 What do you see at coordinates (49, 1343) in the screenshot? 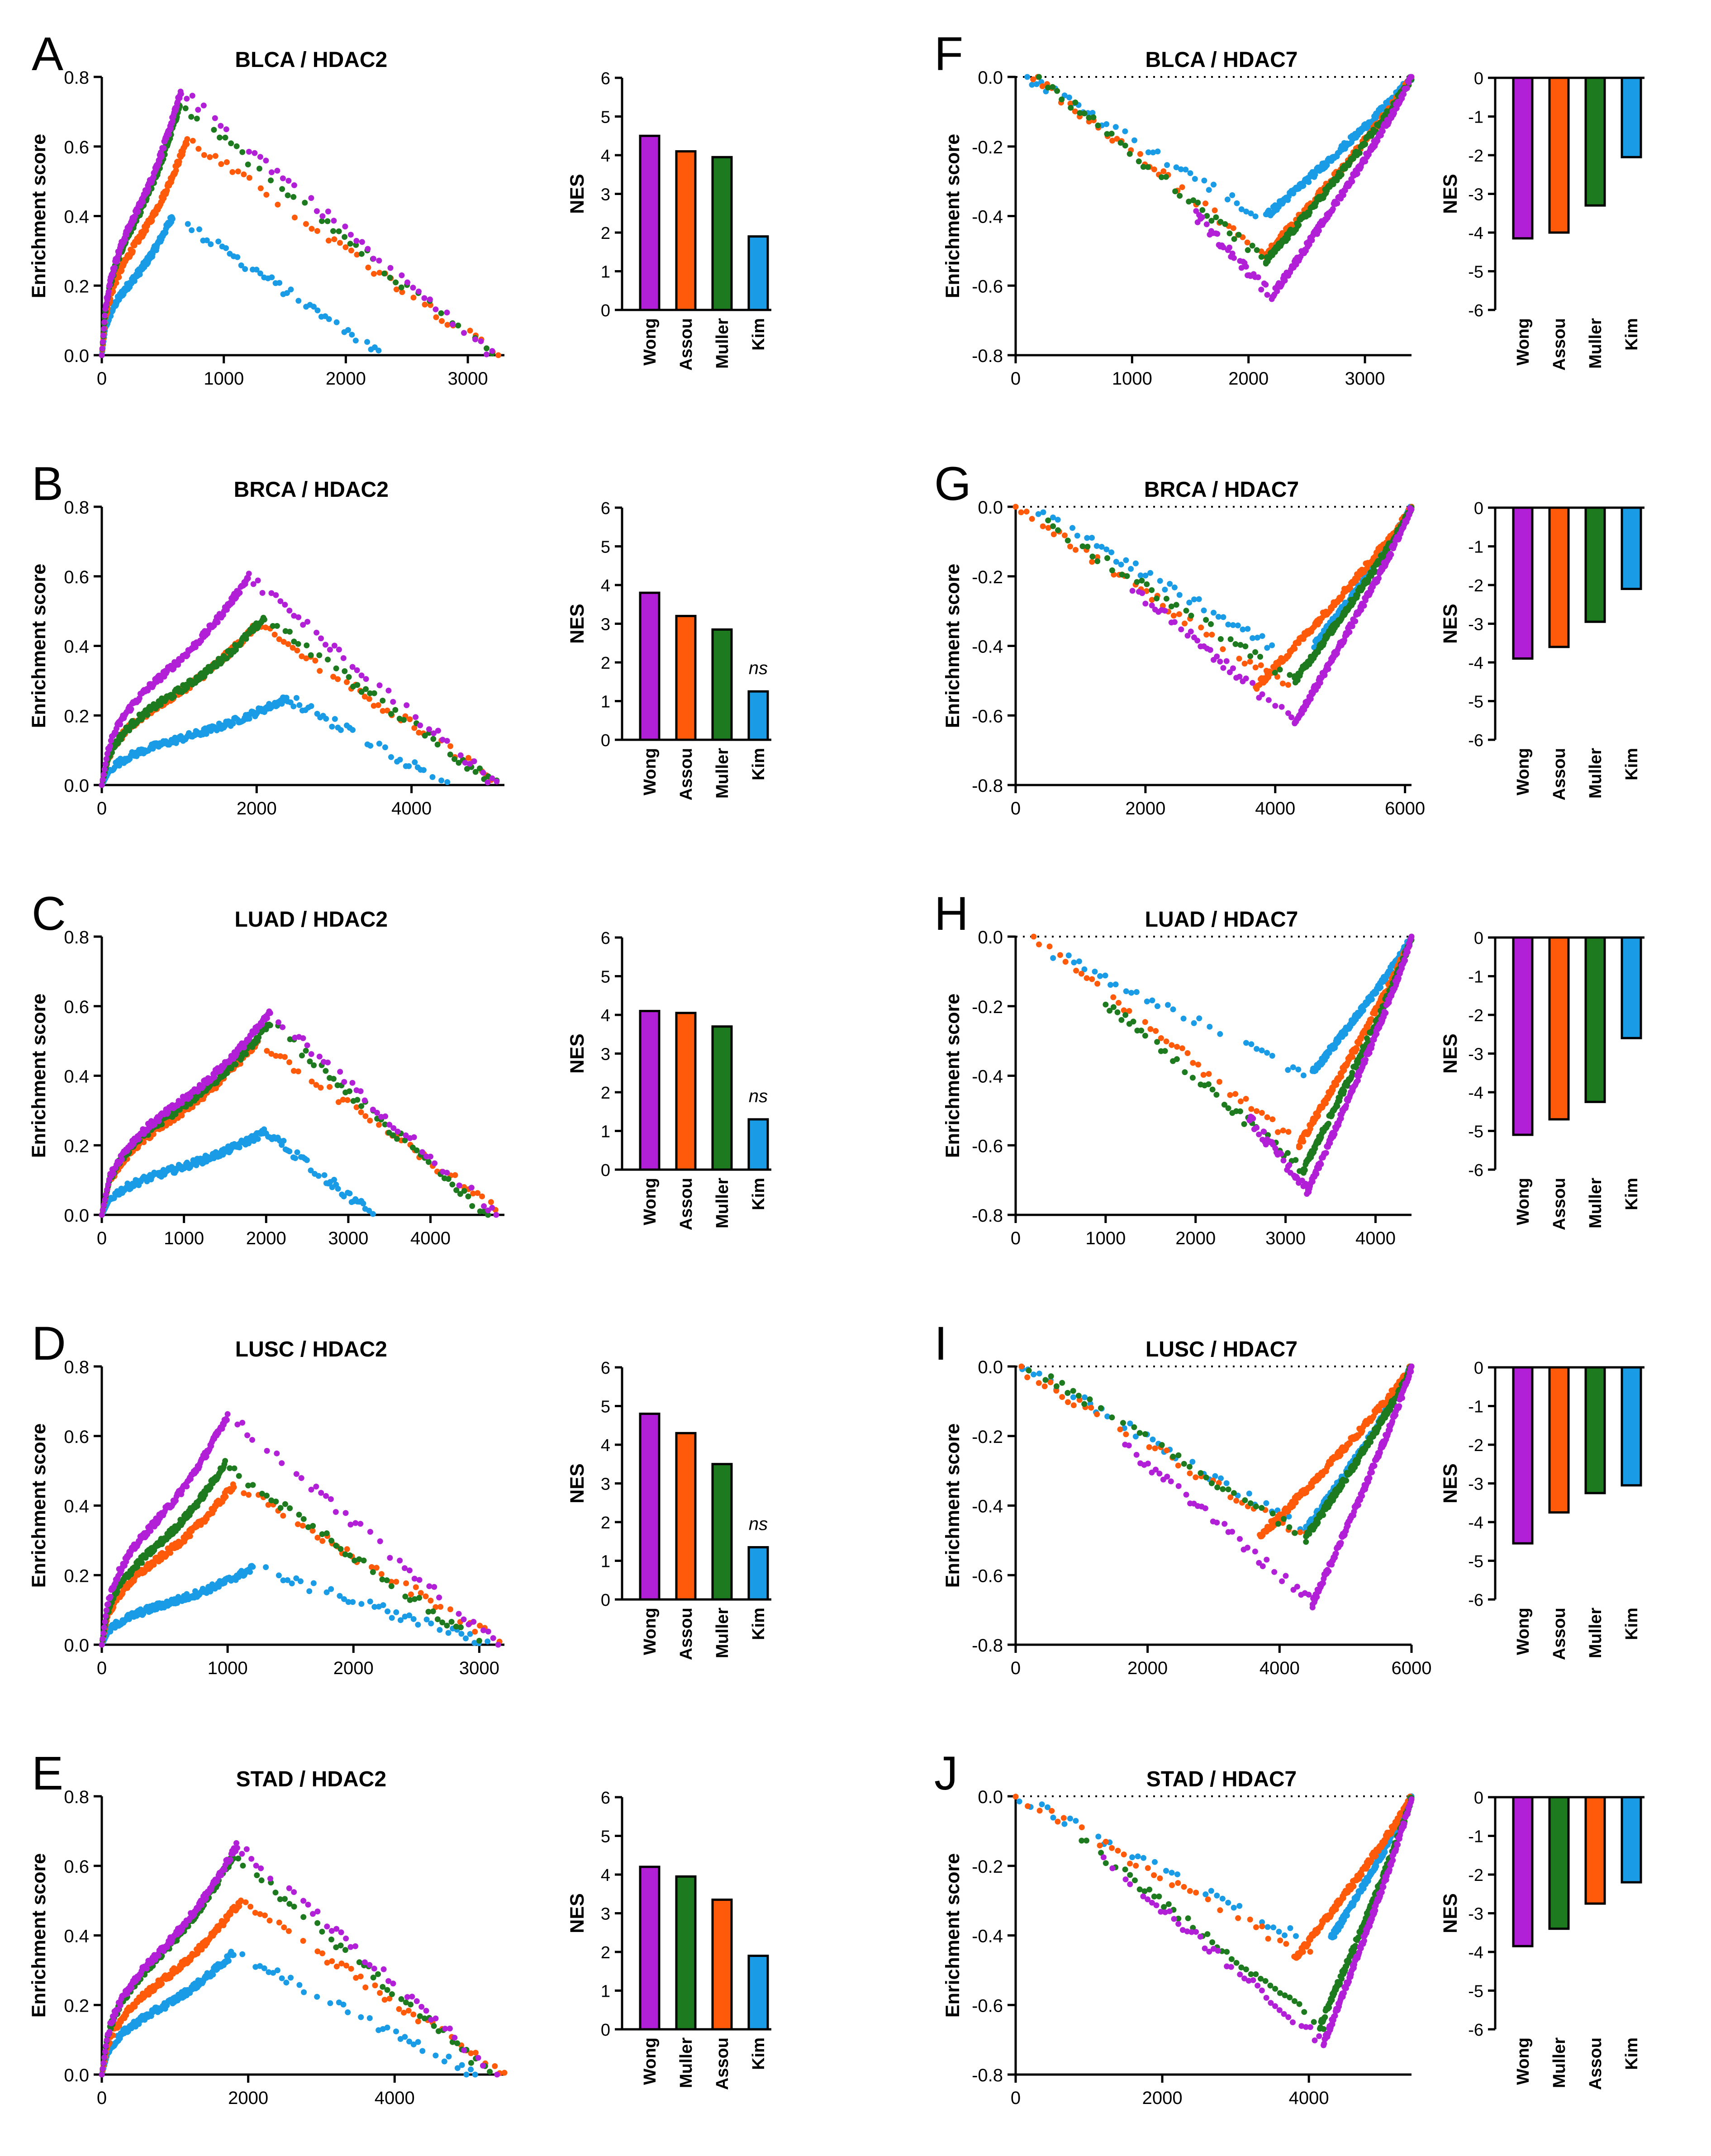
I see `panel-letter: D` at bounding box center [49, 1343].